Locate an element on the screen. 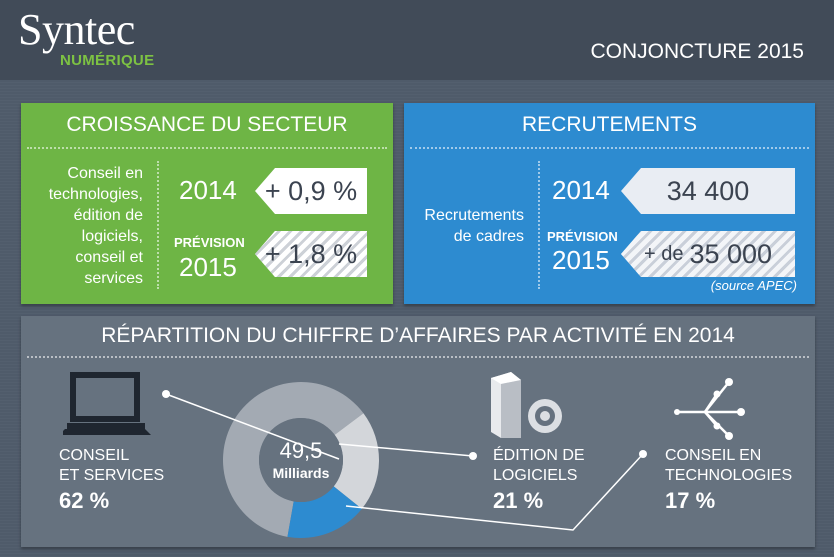 Image resolution: width=834 pixels, height=557 pixels. label-line: TECHNOLOGIES is located at coordinates (729, 475).